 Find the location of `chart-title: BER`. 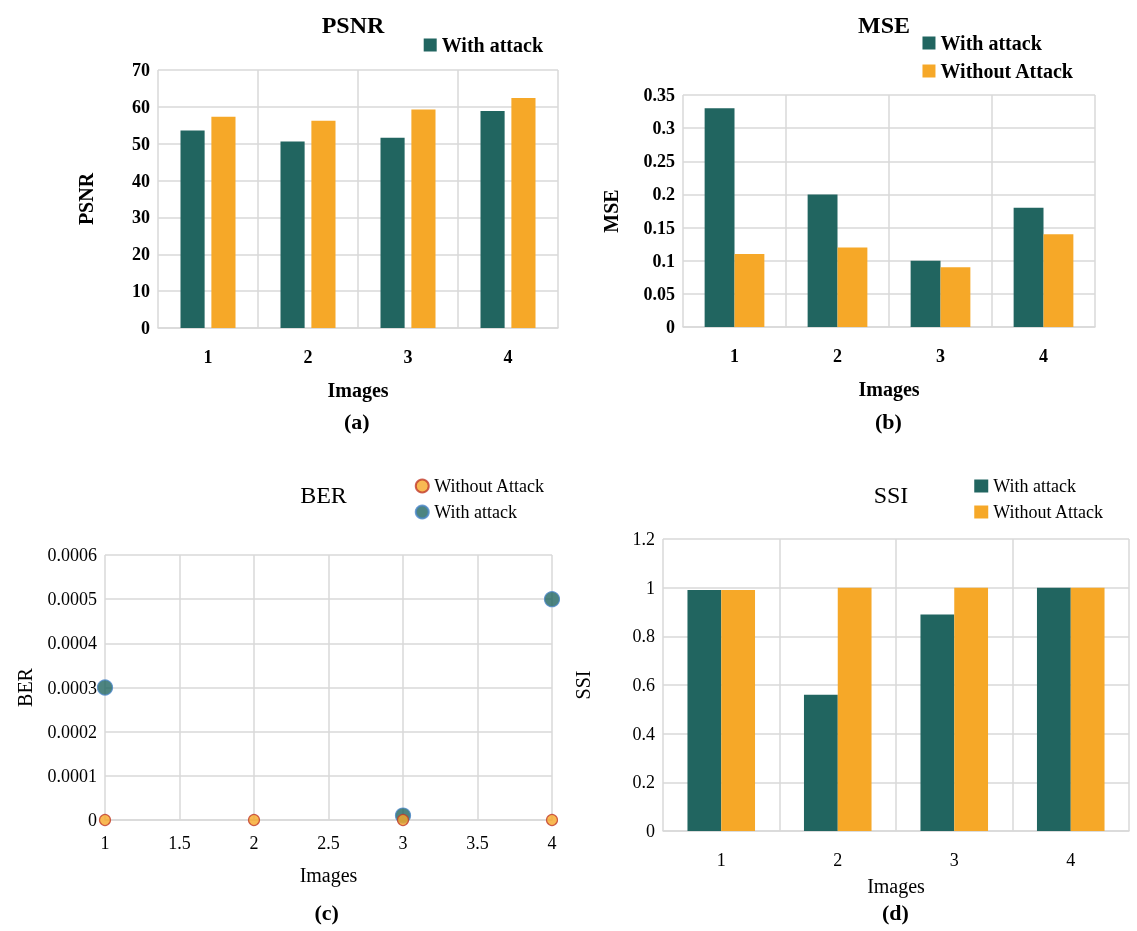

chart-title: BER is located at coordinates (323, 495).